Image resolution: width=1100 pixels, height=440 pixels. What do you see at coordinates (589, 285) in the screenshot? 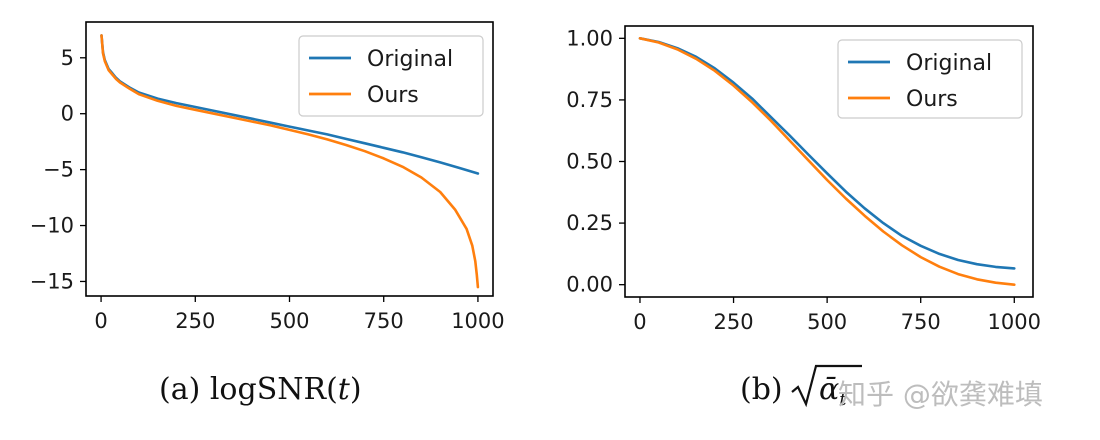
I see `y-tick-label: 0.00` at bounding box center [589, 285].